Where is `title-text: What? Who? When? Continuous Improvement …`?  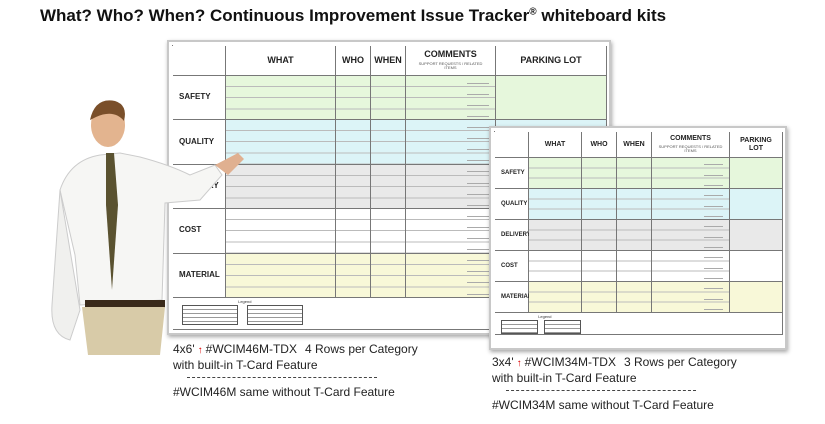
title-text: What? Who? When? Continuous Improvement … is located at coordinates (285, 15).